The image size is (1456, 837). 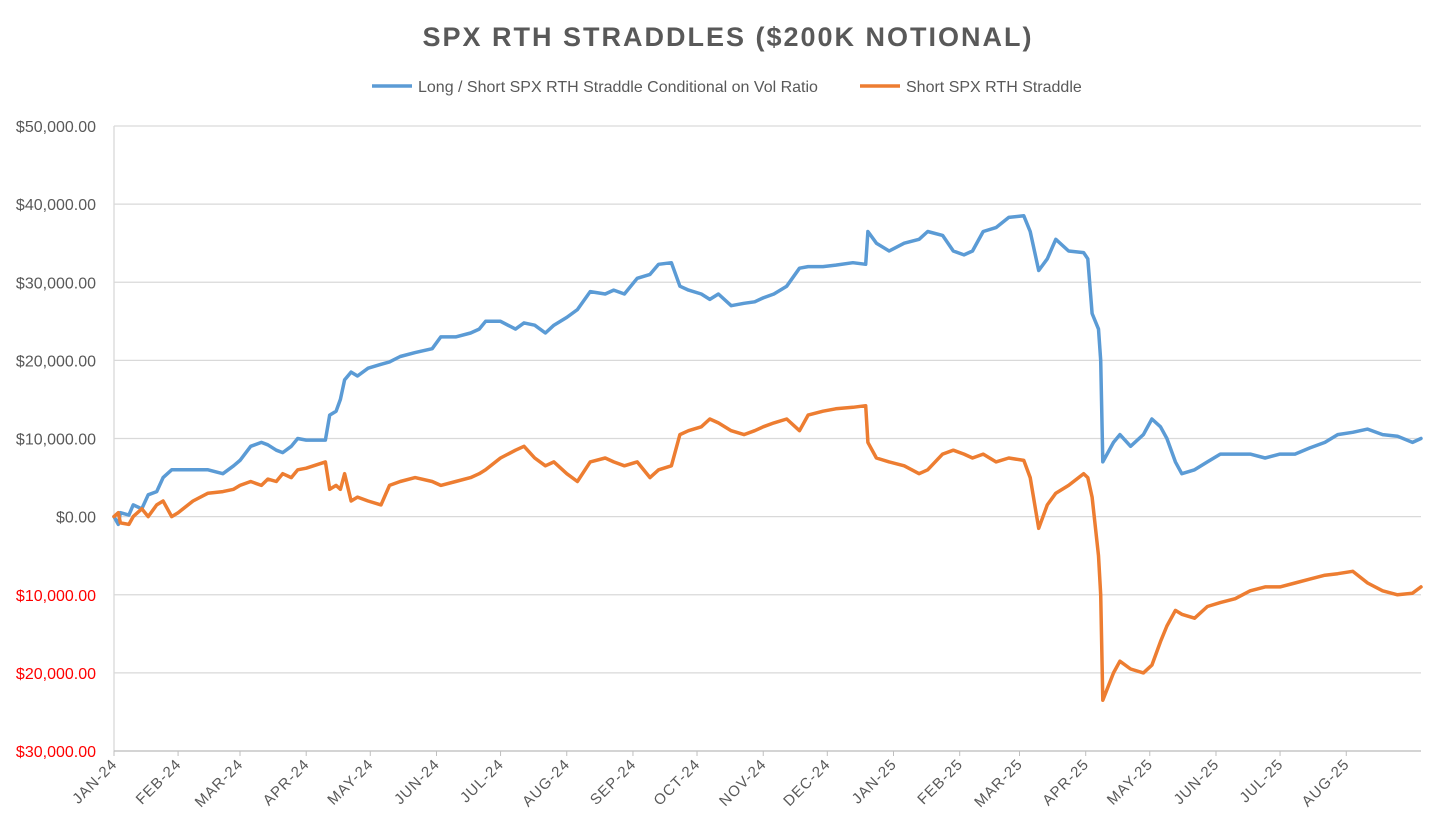 I want to click on x-tick-label: NOV-24, so click(x=743, y=783).